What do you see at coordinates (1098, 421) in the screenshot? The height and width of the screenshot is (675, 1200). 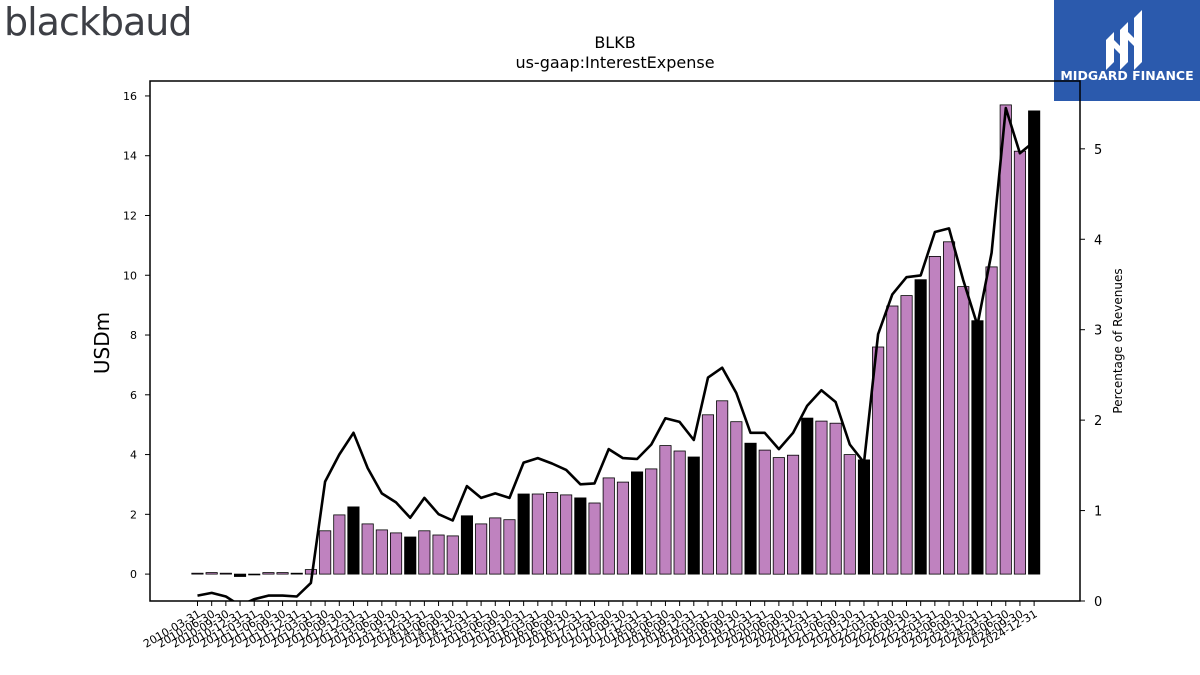 I see `y2-tick-label-2: 2` at bounding box center [1098, 421].